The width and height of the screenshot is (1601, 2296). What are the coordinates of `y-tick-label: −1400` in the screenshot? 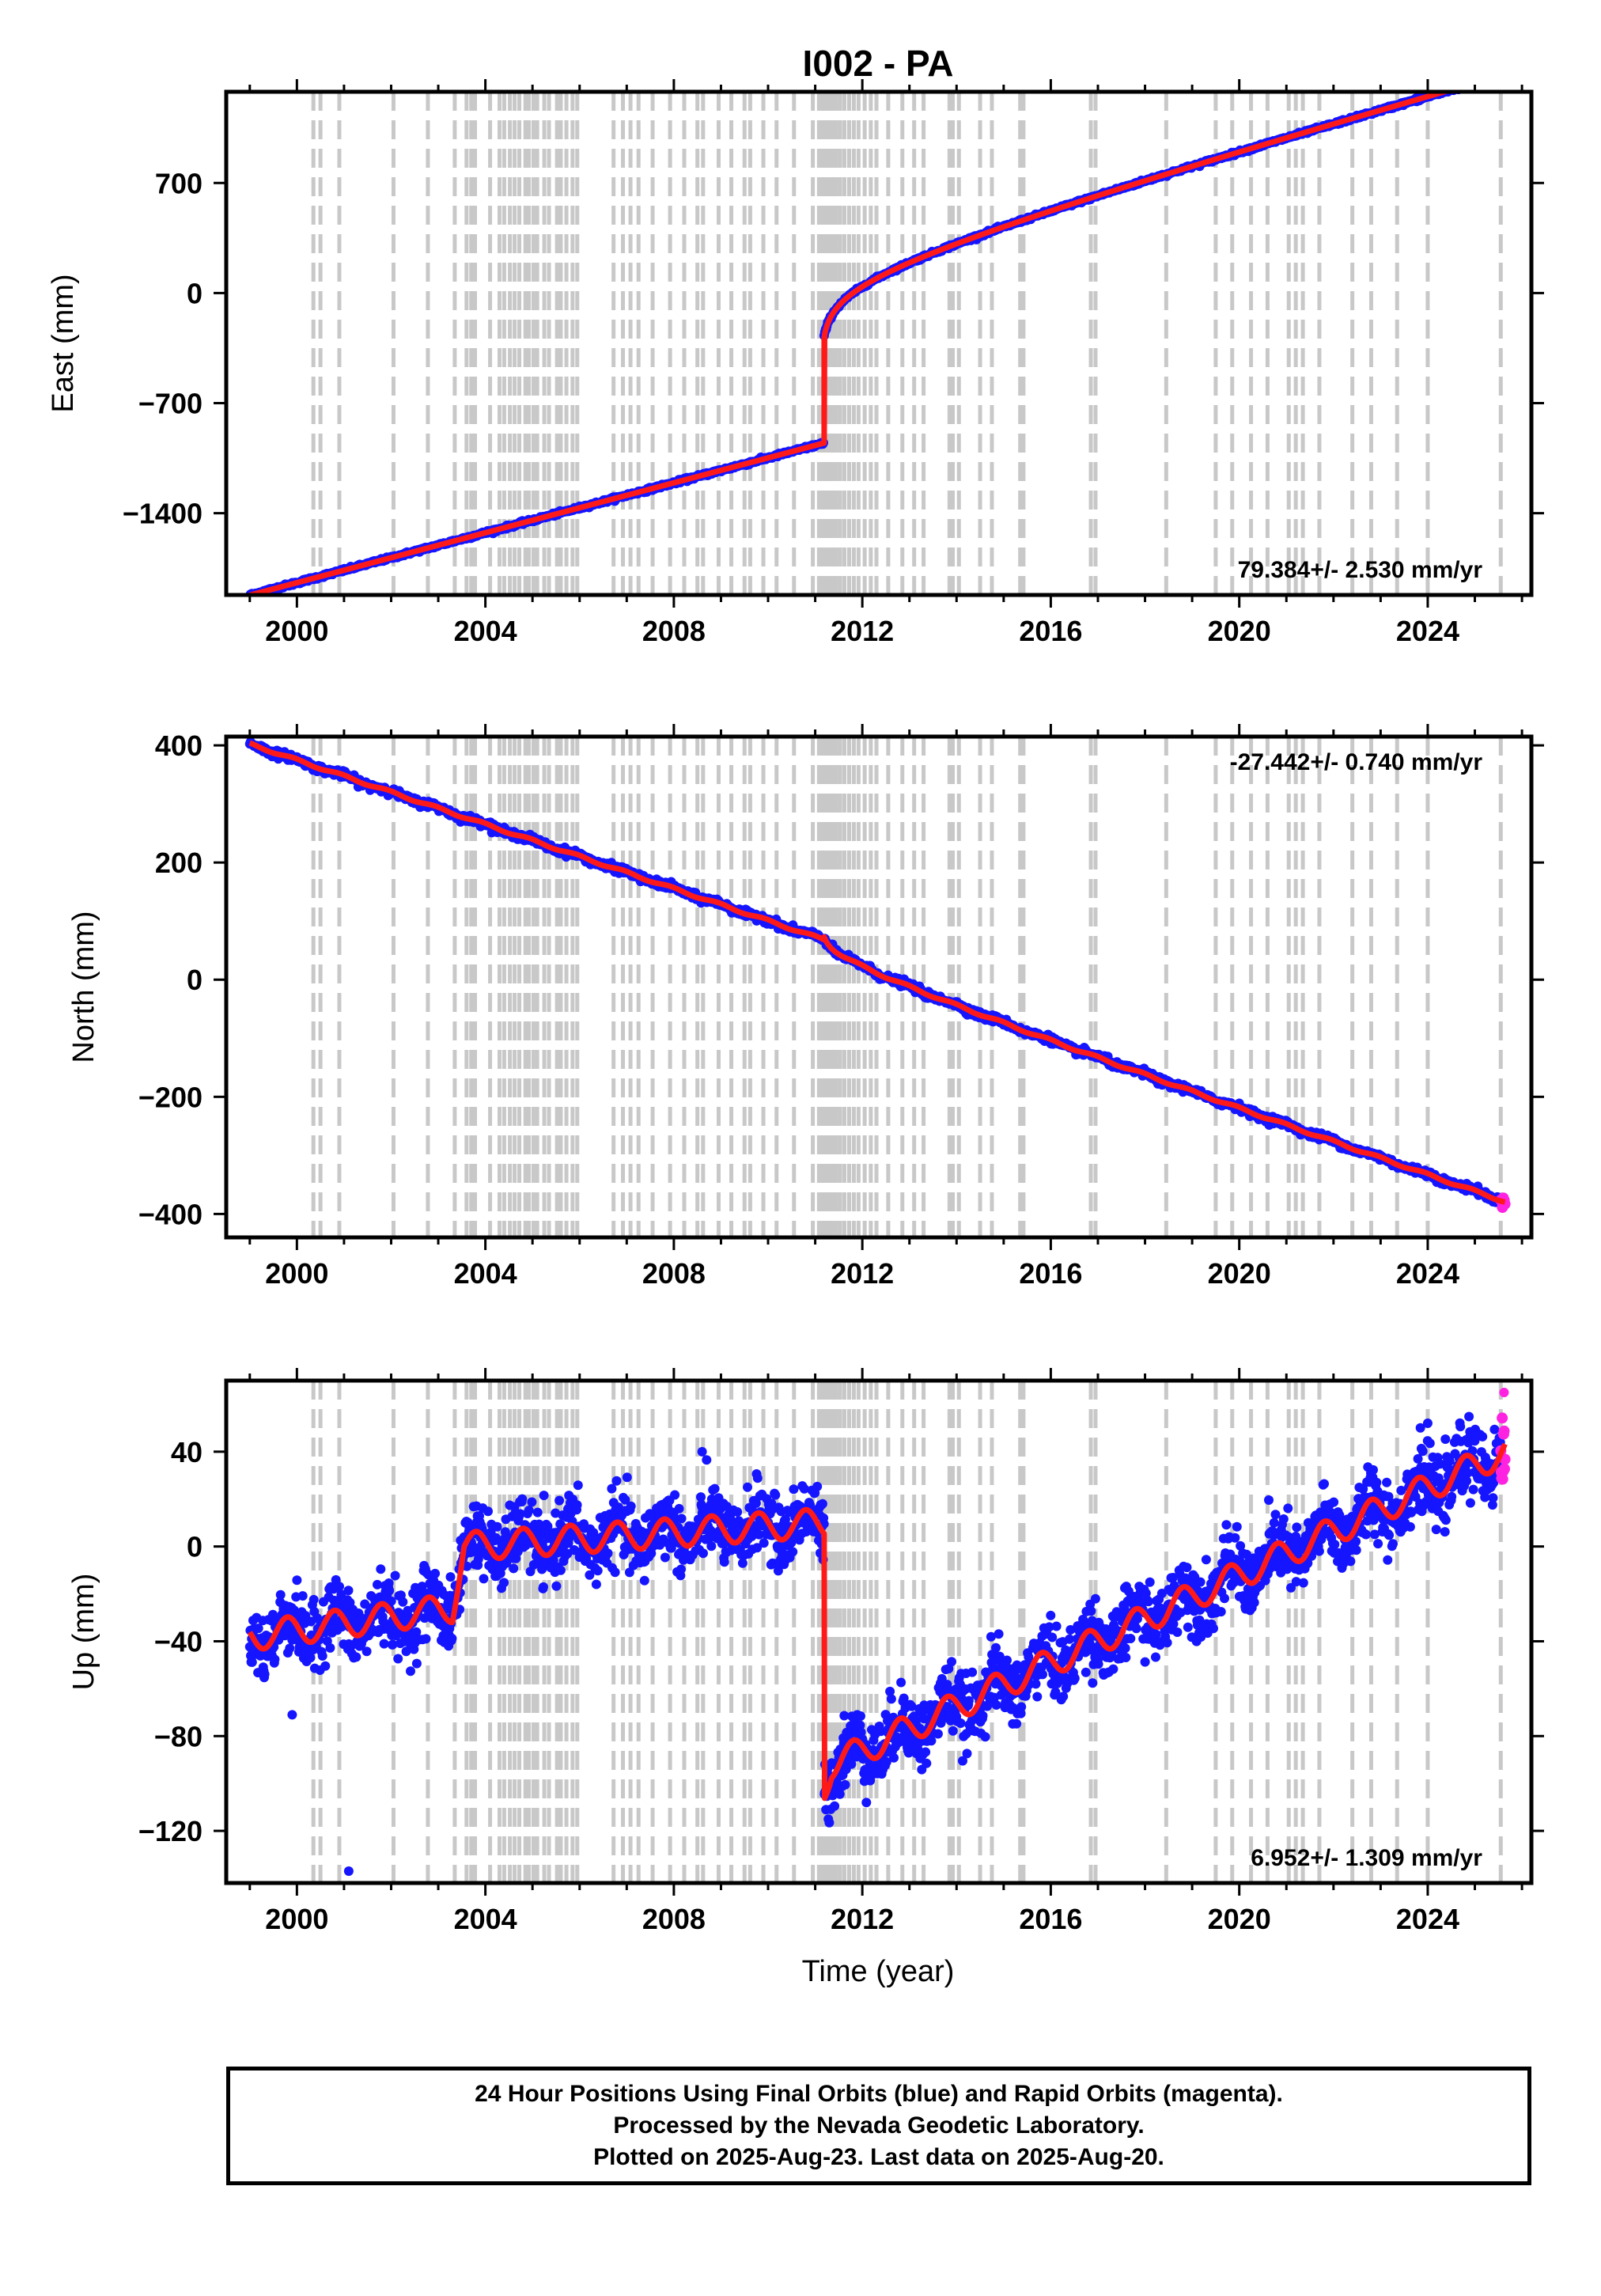 It's located at (163, 514).